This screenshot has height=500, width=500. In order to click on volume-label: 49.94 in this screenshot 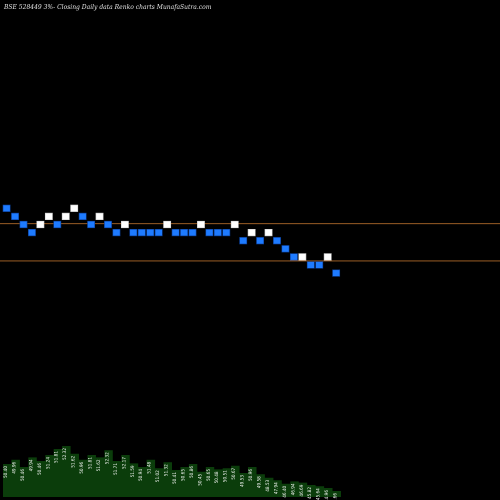, I will do `click(30, 465)`.